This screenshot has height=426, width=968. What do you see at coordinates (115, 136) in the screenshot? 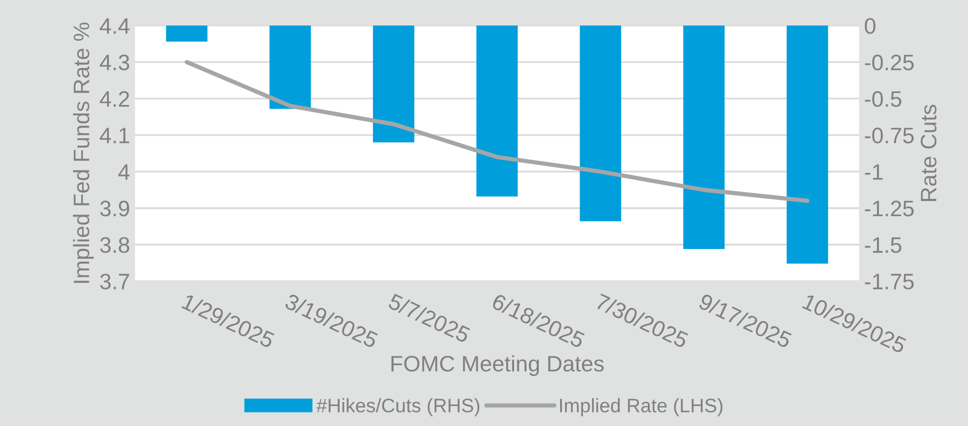
I see `y-tick-label: 4.1` at bounding box center [115, 136].